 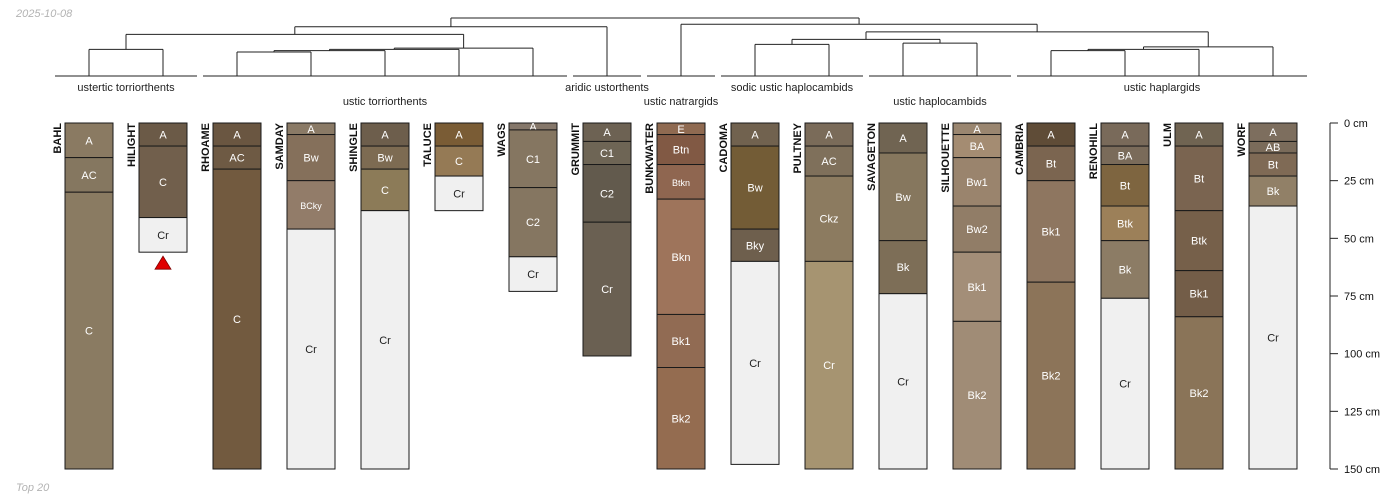 What do you see at coordinates (280, 145) in the screenshot?
I see `profile-name: SAMDAY` at bounding box center [280, 145].